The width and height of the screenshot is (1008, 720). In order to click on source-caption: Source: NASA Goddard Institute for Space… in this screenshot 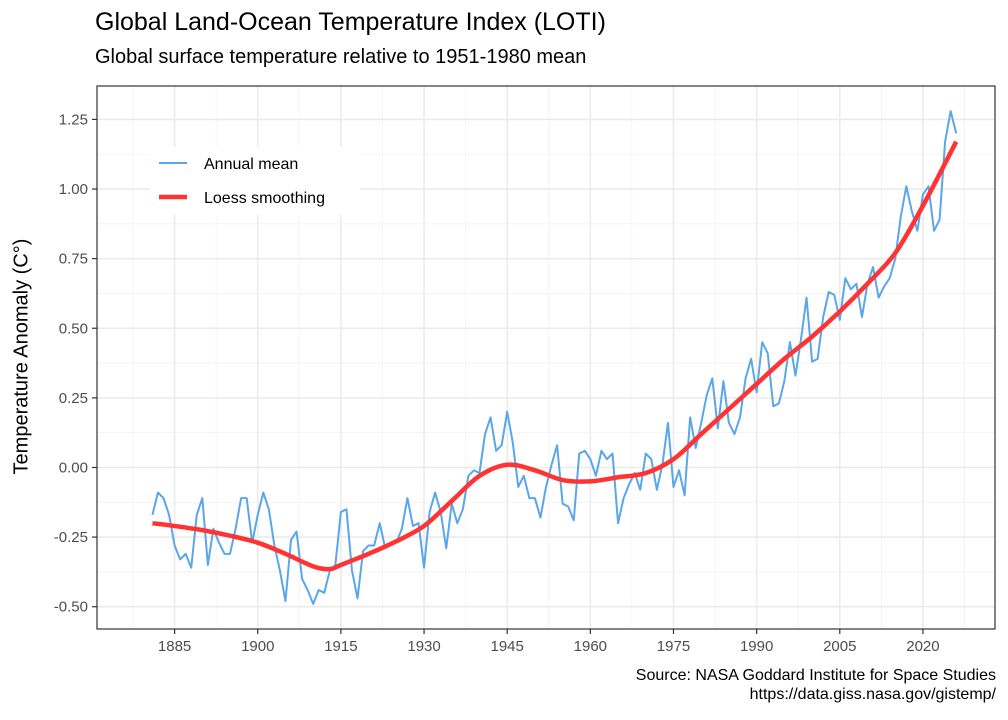, I will do `click(815, 675)`.